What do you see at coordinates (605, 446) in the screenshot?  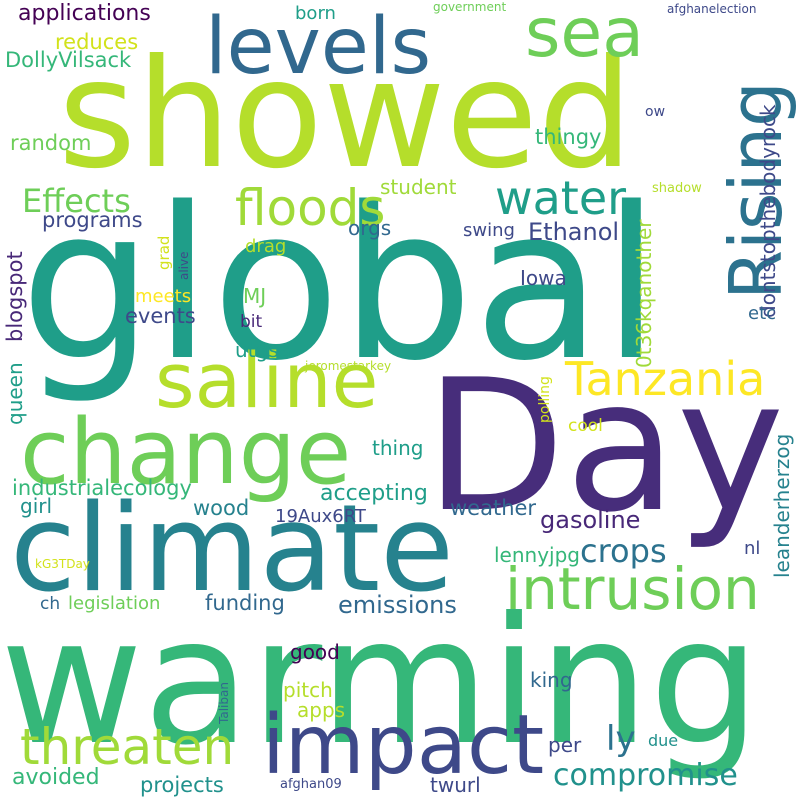 I see `word-day: Day` at bounding box center [605, 446].